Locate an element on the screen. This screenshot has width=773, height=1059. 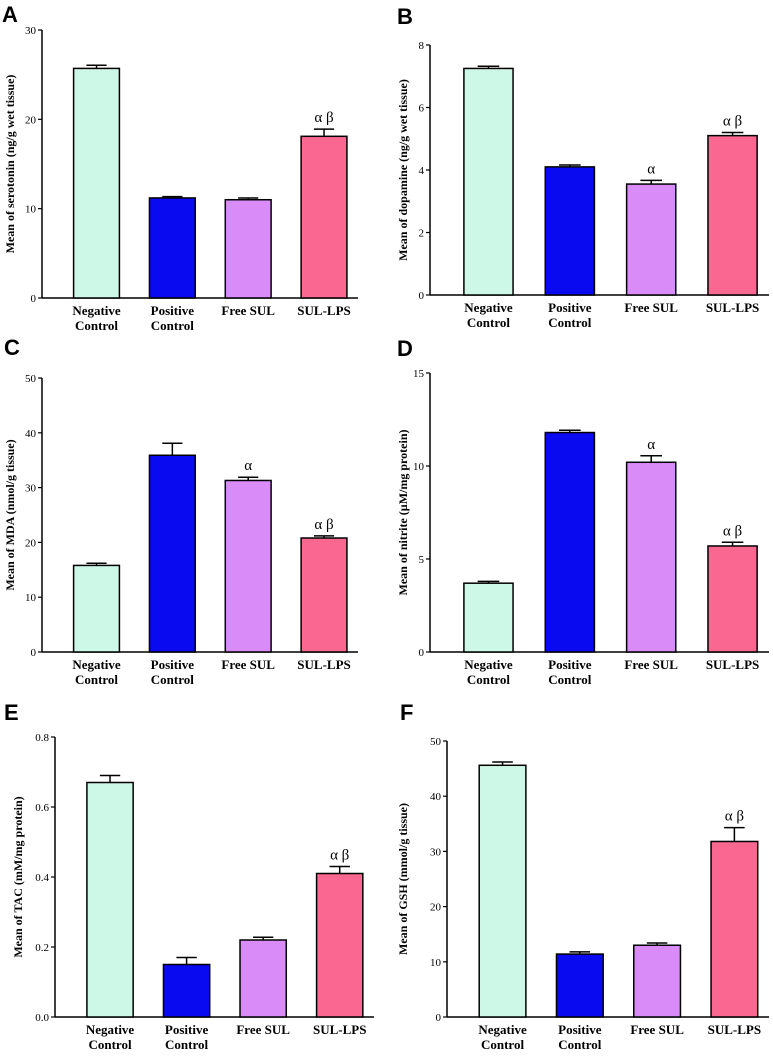
y-axis-label: Mean of GSH (mmol/g tissue) is located at coordinates (403, 879).